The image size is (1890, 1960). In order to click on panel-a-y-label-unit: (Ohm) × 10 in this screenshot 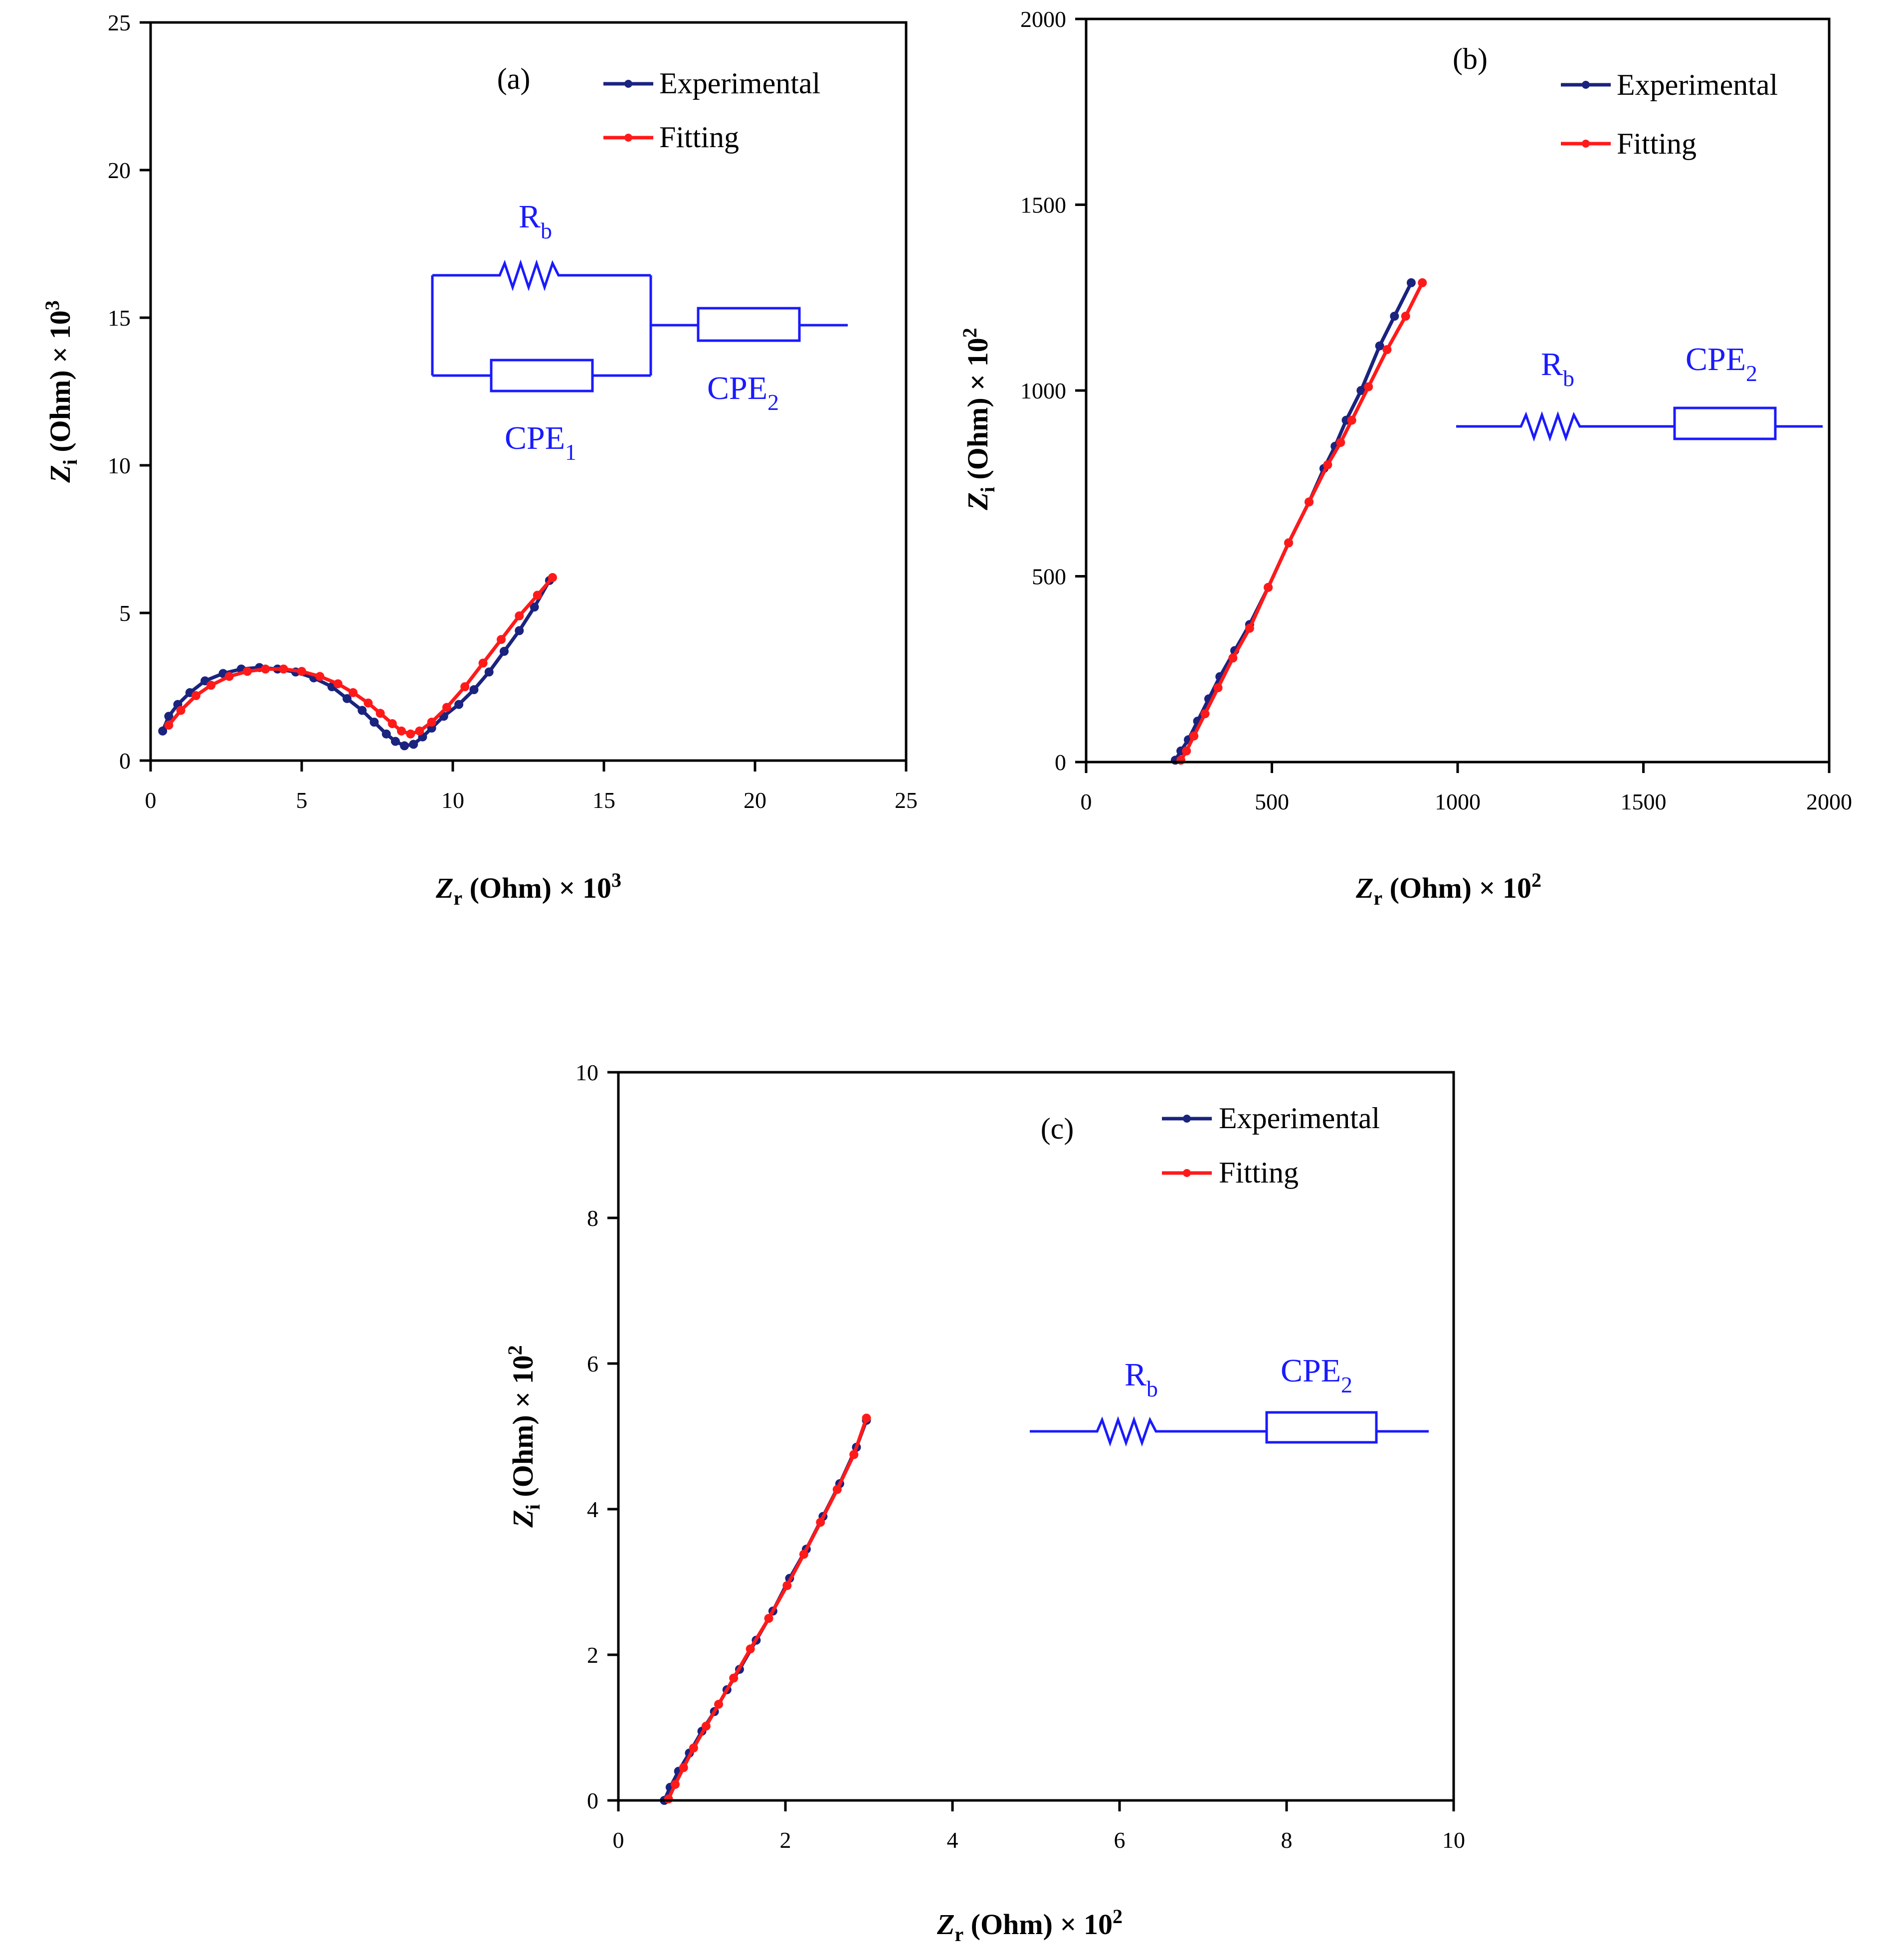, I will do `click(60, 385)`.